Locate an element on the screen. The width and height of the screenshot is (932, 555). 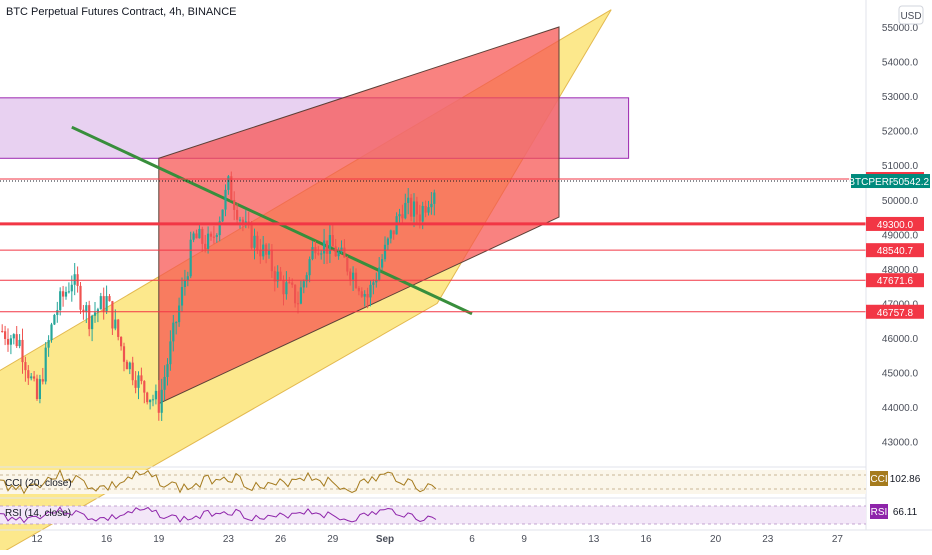
svg-text: CCI is located at coordinates (878, 479).